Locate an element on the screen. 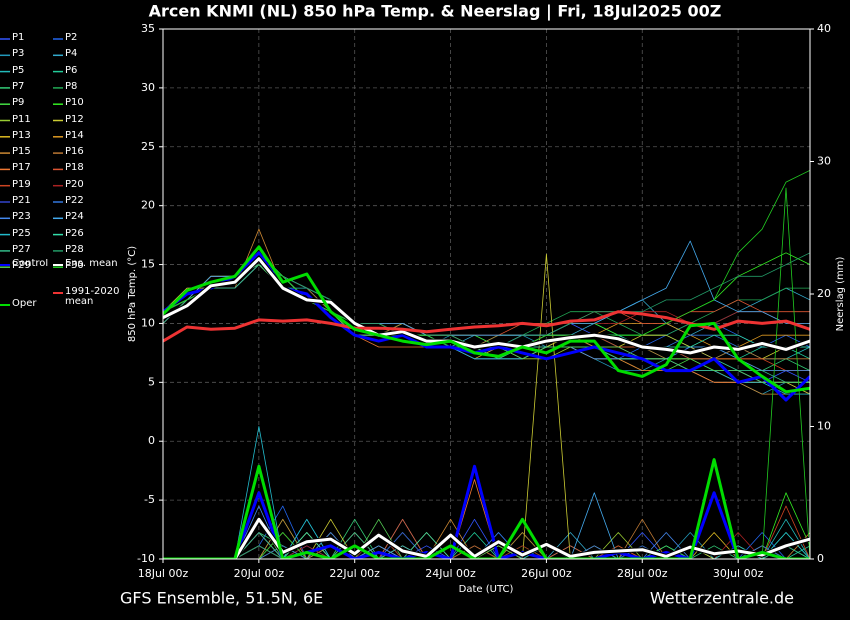 The width and height of the screenshot is (850, 620). y2-tick-label: 10 is located at coordinates (824, 426).